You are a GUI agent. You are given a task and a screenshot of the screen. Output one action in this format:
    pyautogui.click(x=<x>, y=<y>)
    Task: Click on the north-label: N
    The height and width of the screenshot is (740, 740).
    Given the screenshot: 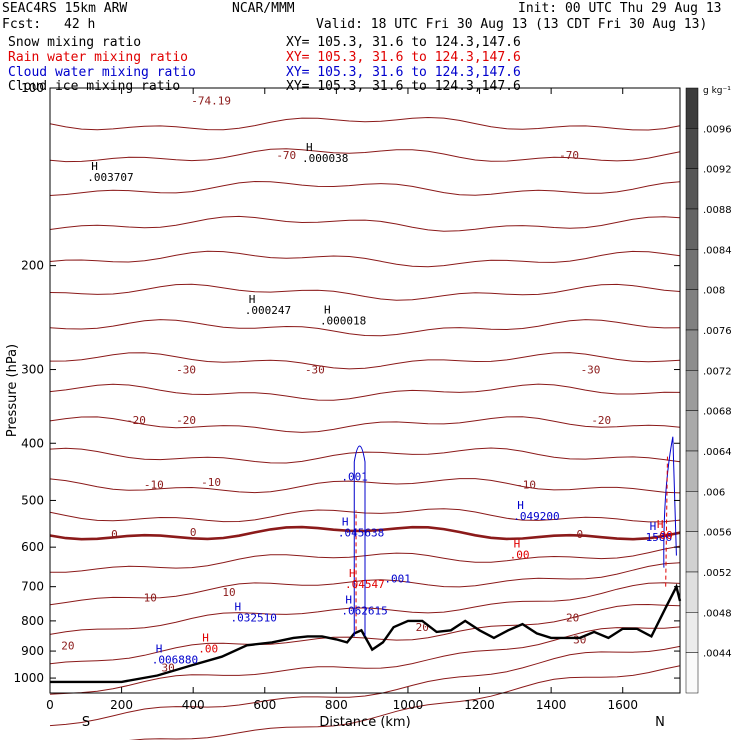 What is the action you would take?
    pyautogui.click(x=660, y=722)
    